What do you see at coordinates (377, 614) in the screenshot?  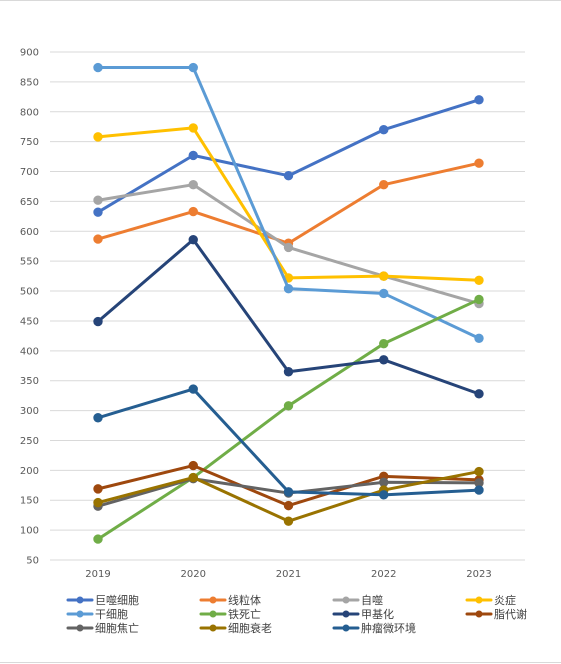 I see `legend-label: 甲基化` at bounding box center [377, 614].